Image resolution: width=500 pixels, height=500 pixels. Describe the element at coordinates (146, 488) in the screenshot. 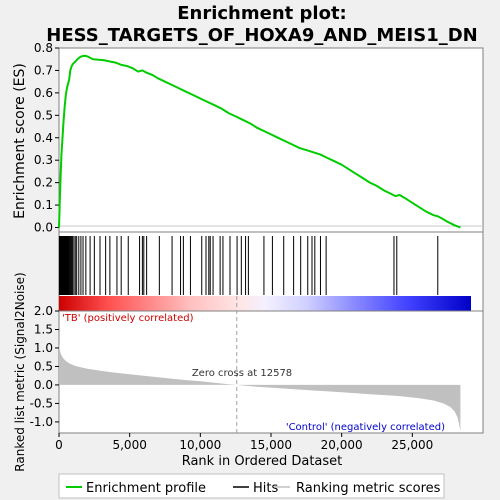

I see `legend-label-enrichment: Enrichment profile` at that location.